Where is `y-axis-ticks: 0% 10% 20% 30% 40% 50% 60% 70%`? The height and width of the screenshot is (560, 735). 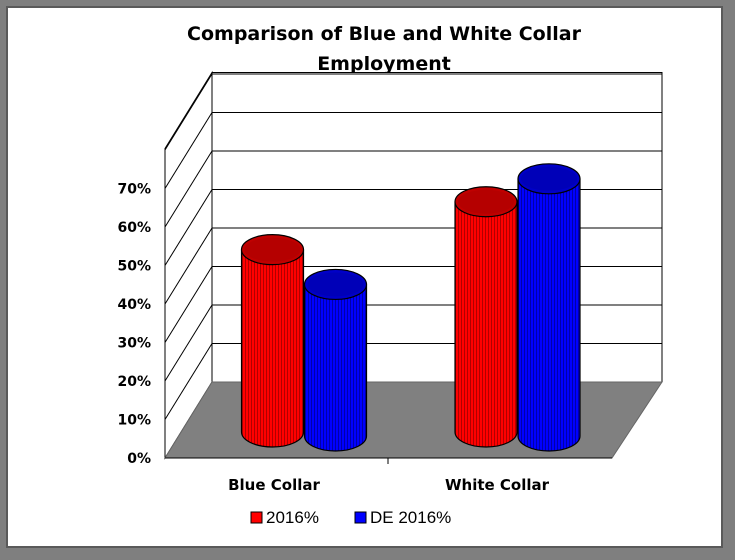 y-axis-ticks: 0% 10% 20% 30% 40% 50% 60% 70% is located at coordinates (134, 325).